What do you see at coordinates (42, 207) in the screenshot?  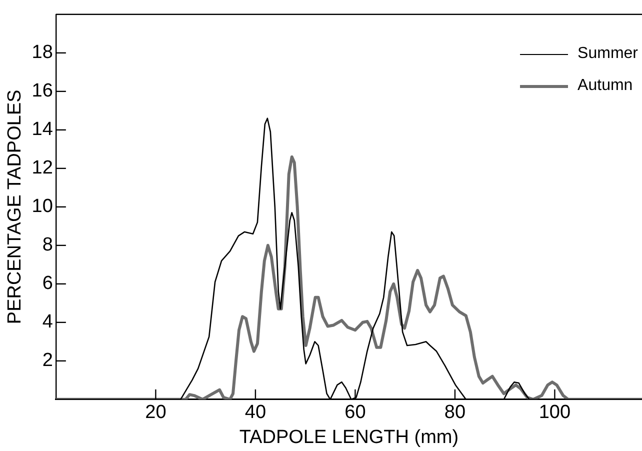 I see `y-tick-label: 10` at bounding box center [42, 207].